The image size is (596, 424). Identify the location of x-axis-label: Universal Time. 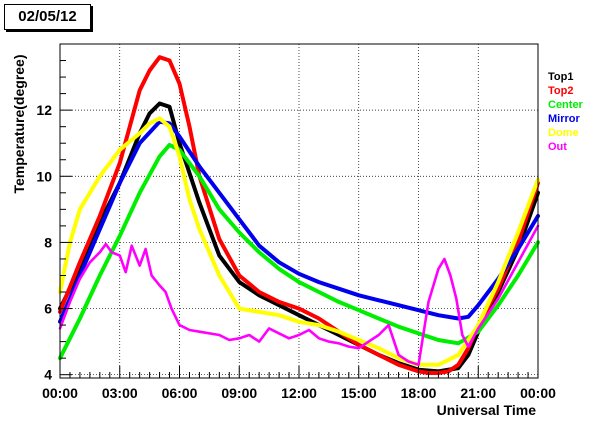
(487, 410).